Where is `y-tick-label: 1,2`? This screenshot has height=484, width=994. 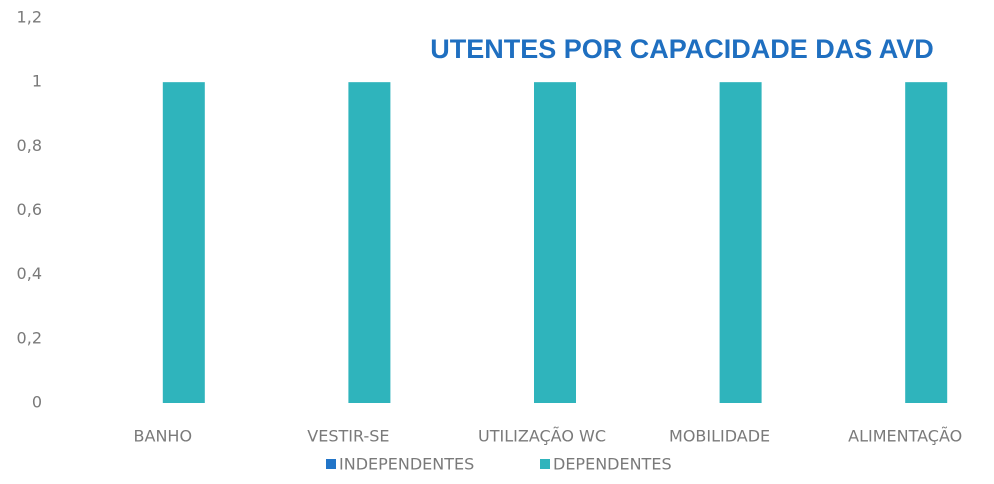
y-tick-label: 1,2 is located at coordinates (29, 17).